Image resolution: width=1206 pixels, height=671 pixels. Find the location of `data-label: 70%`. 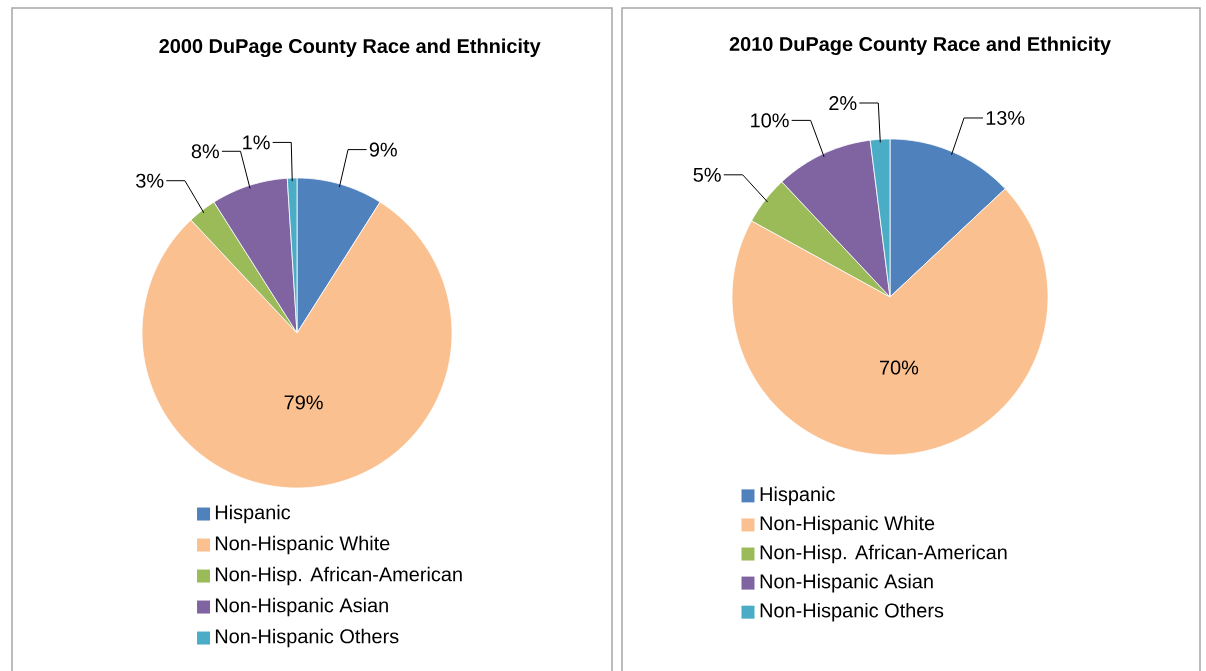

data-label: 70% is located at coordinates (899, 367).